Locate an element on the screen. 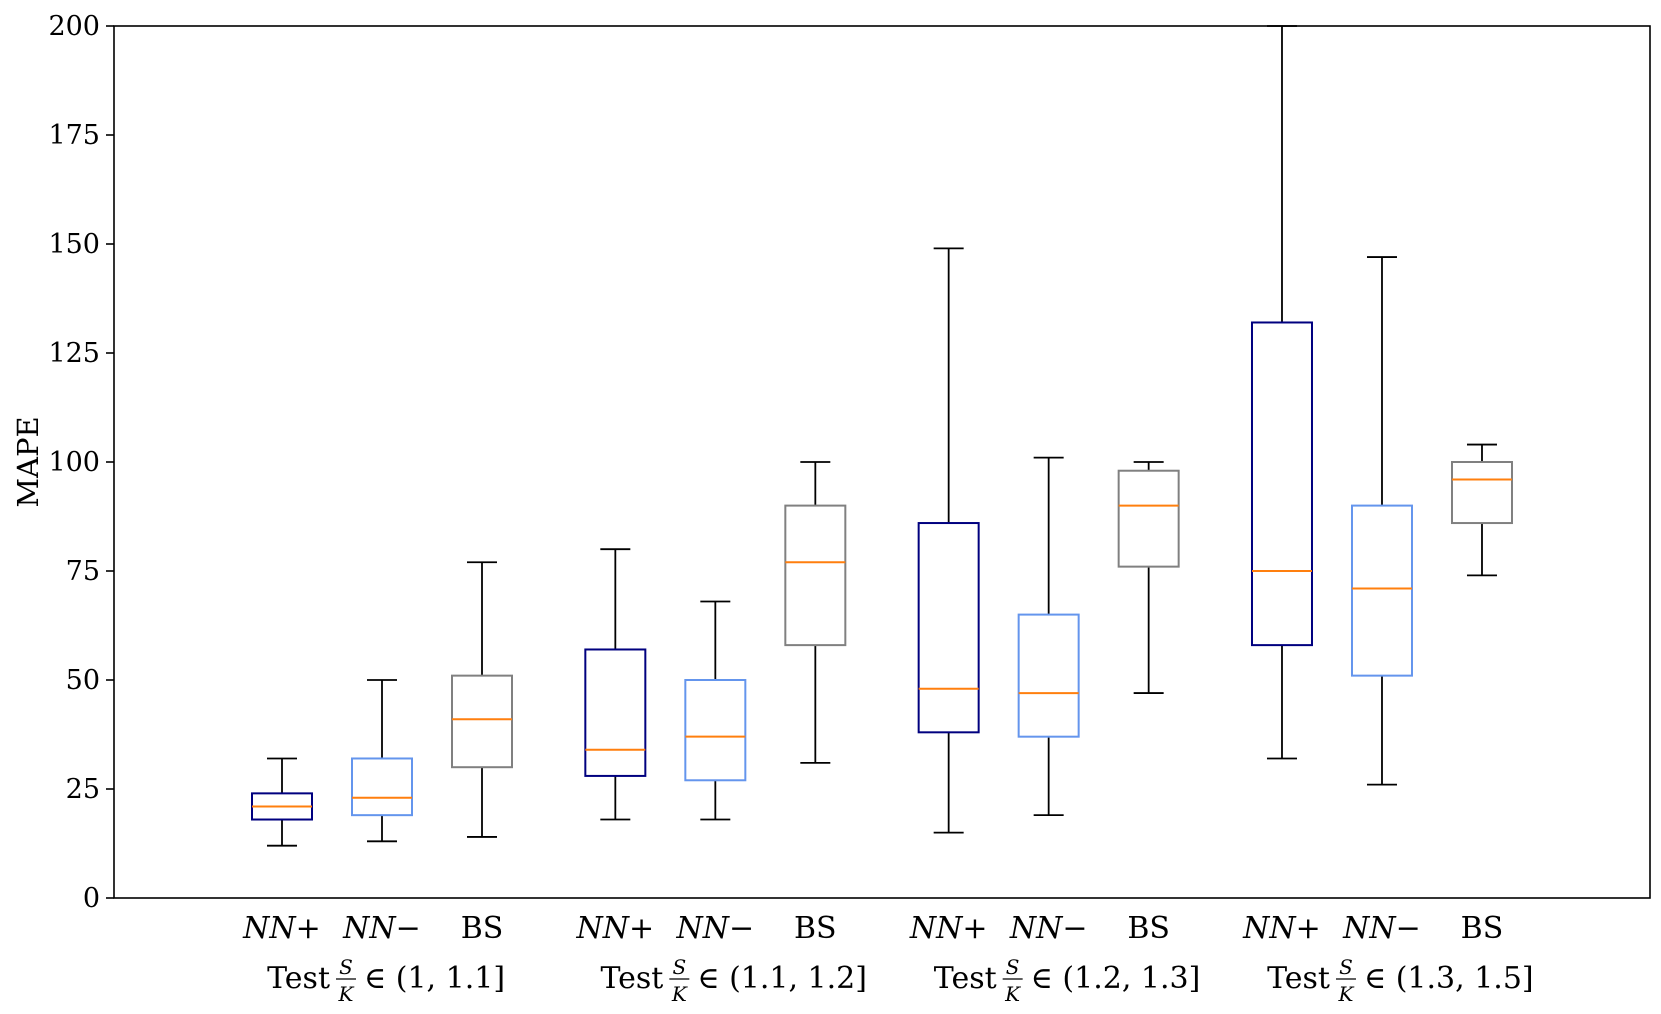 The width and height of the screenshot is (1661, 1014). y-axis: 0 25 50 75 100 125 150 175 200 is located at coordinates (81, 462).